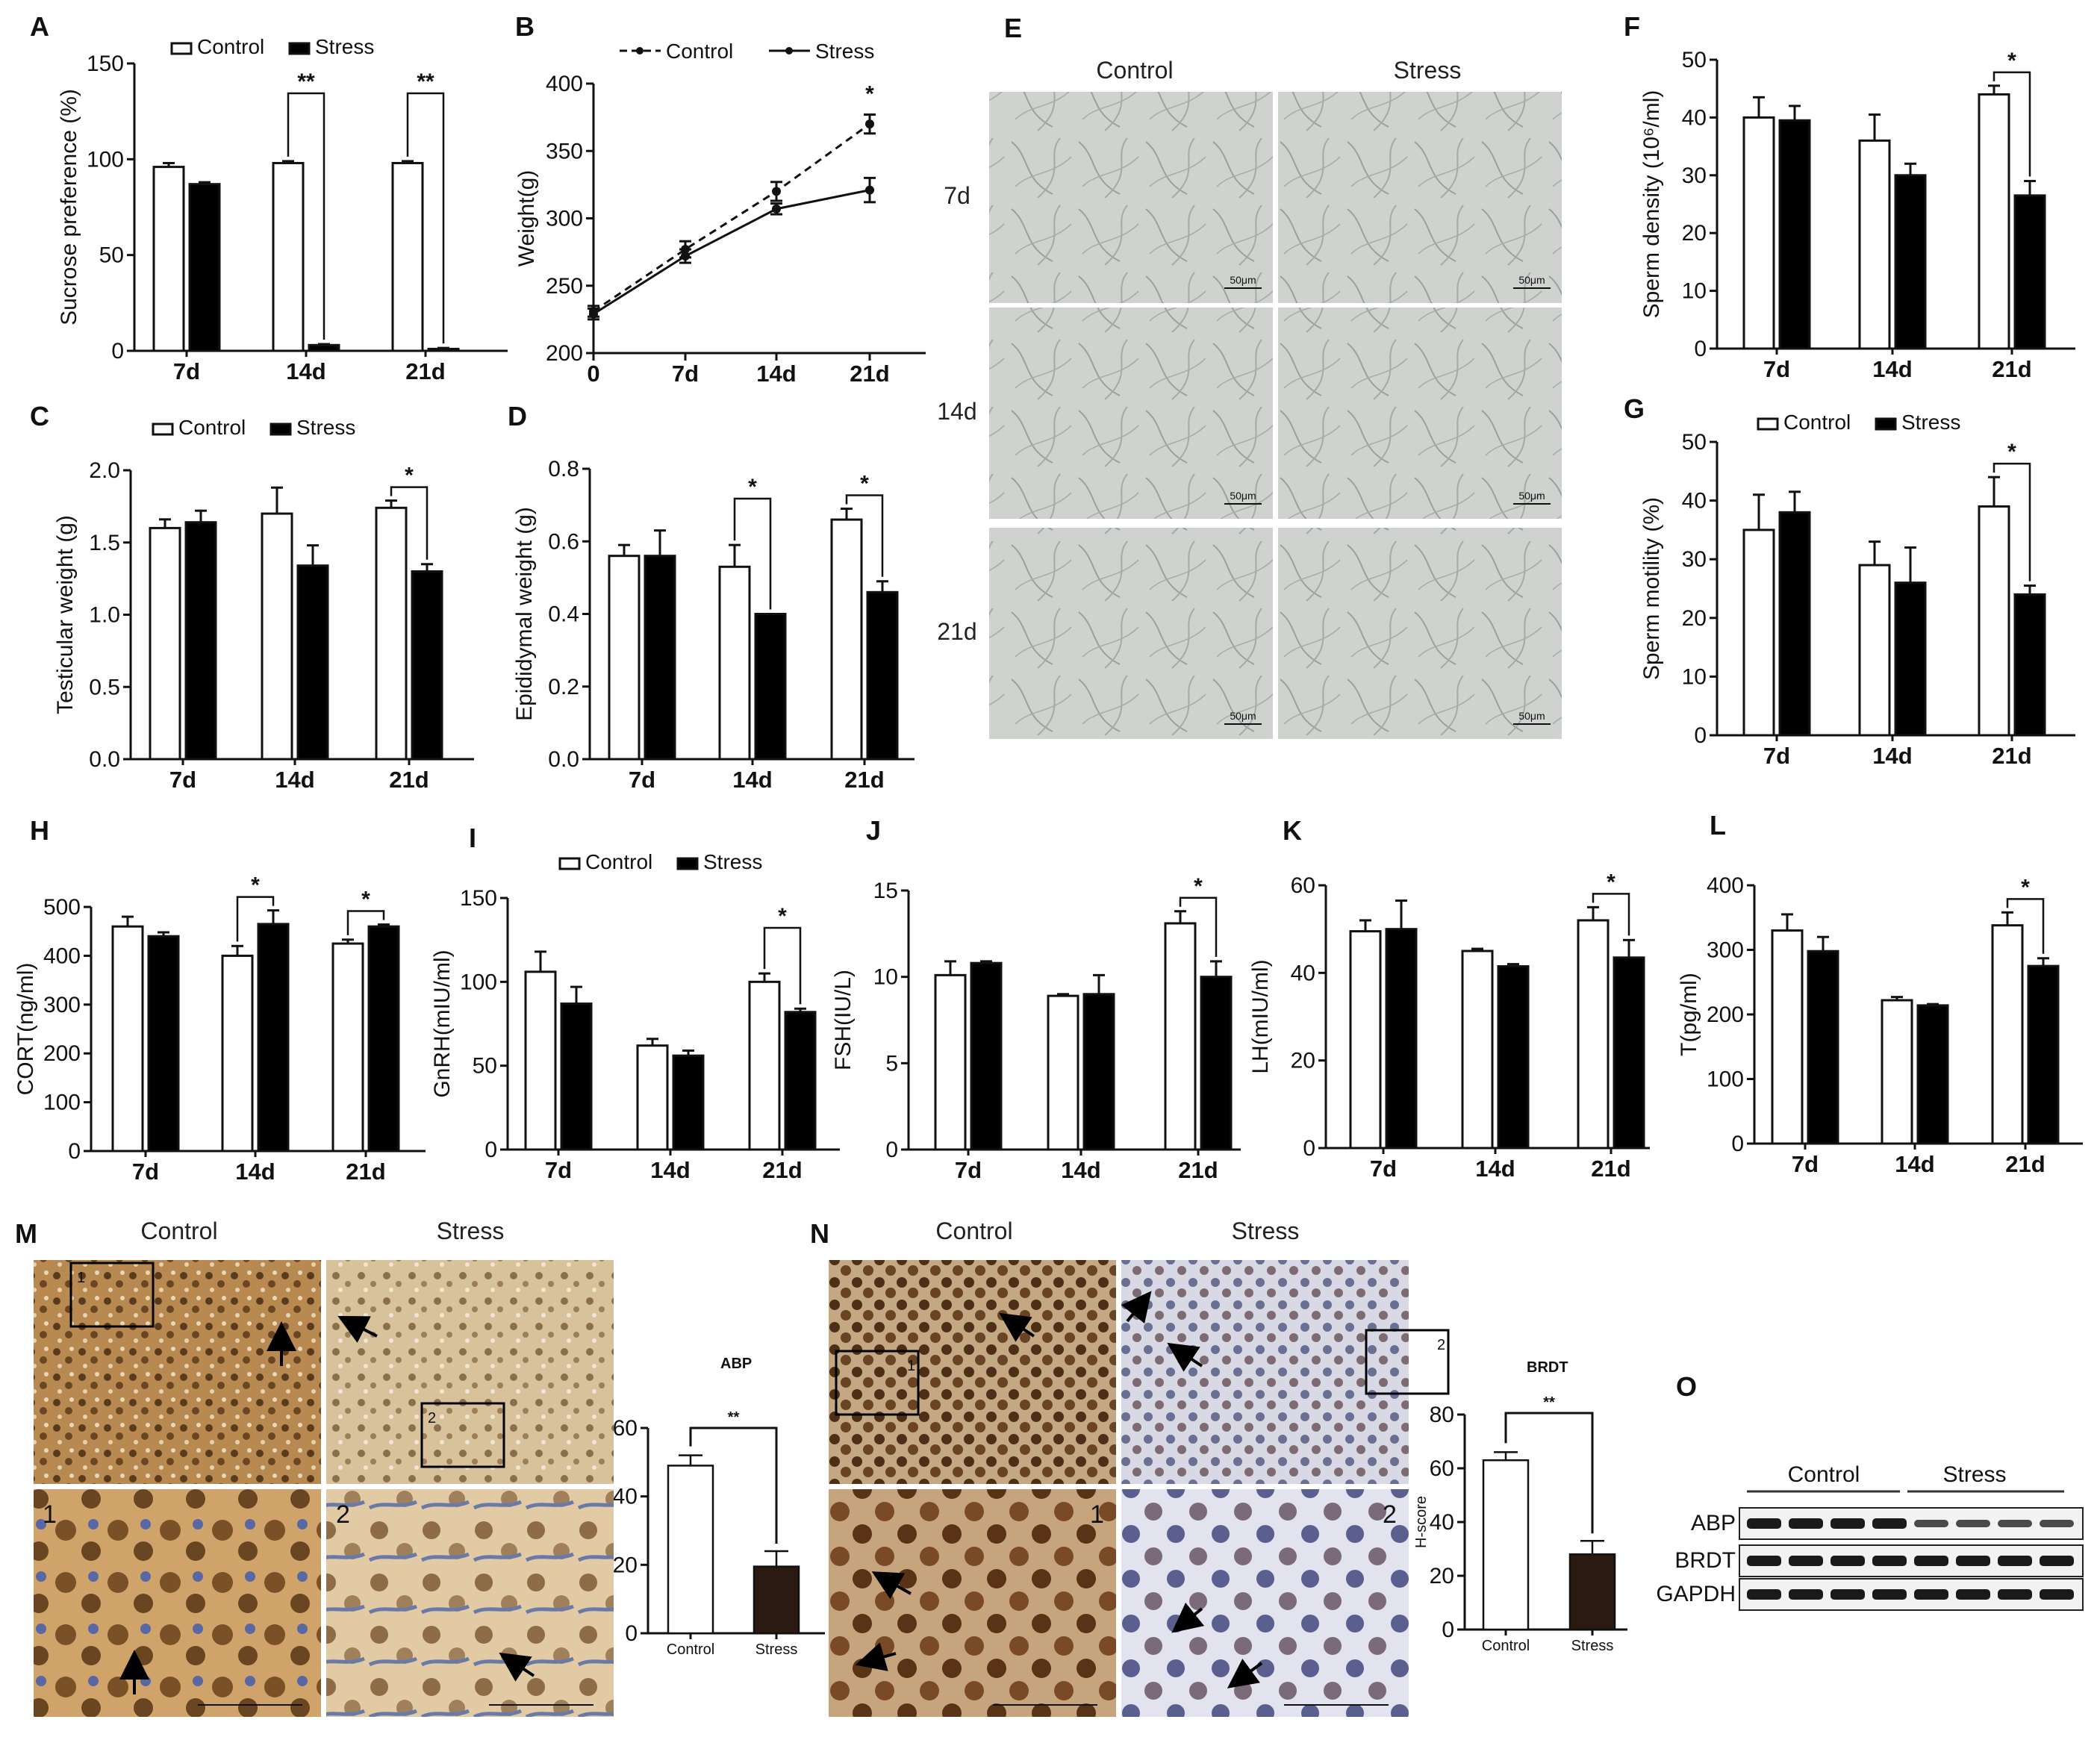 Image resolution: width=2100 pixels, height=1740 pixels. What do you see at coordinates (104, 543) in the screenshot?
I see `y-tick-label: 1.5` at bounding box center [104, 543].